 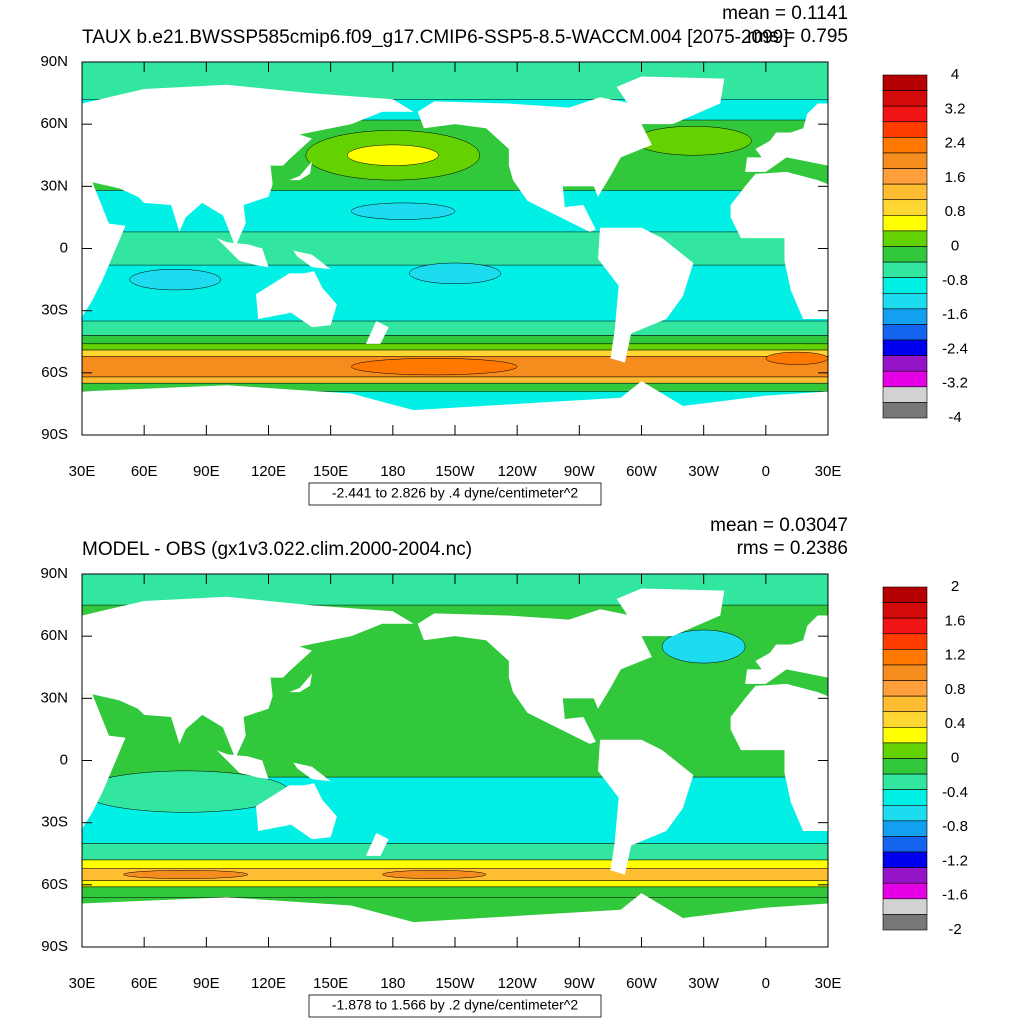 What do you see at coordinates (955, 348) in the screenshot?
I see `colorbar-label: -2.4` at bounding box center [955, 348].